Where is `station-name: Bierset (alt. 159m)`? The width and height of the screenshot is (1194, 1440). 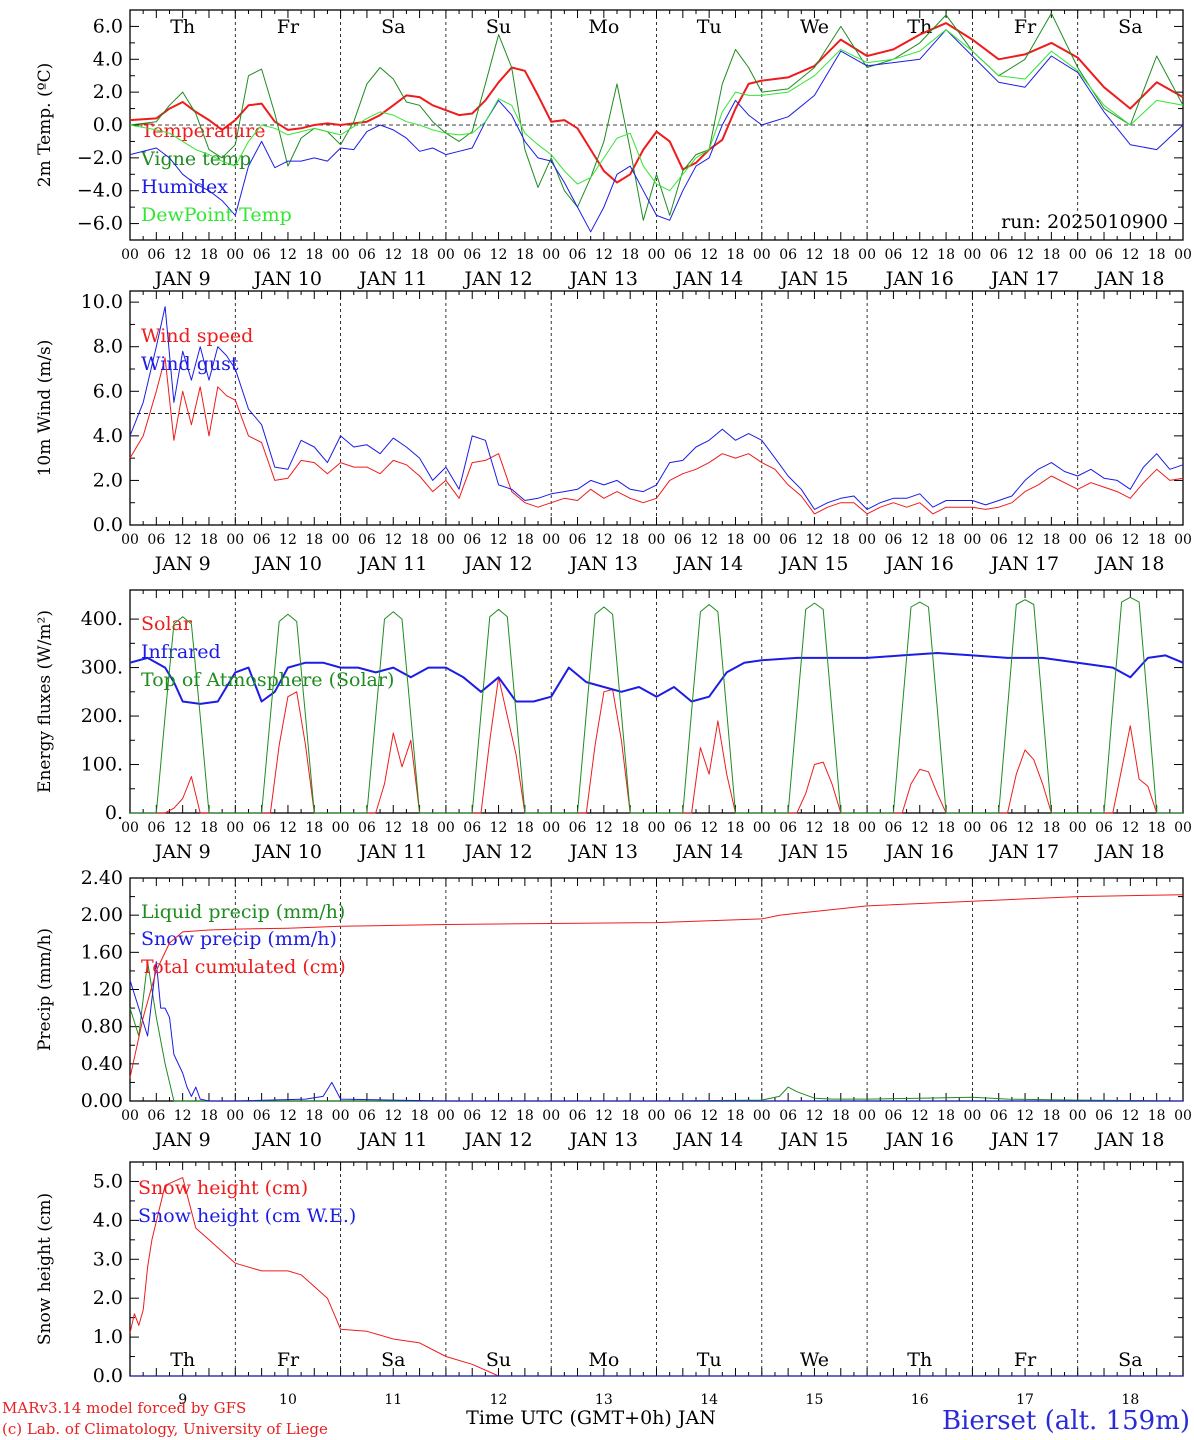
station-name: Bierset (alt. 159m) is located at coordinates (1066, 1421).